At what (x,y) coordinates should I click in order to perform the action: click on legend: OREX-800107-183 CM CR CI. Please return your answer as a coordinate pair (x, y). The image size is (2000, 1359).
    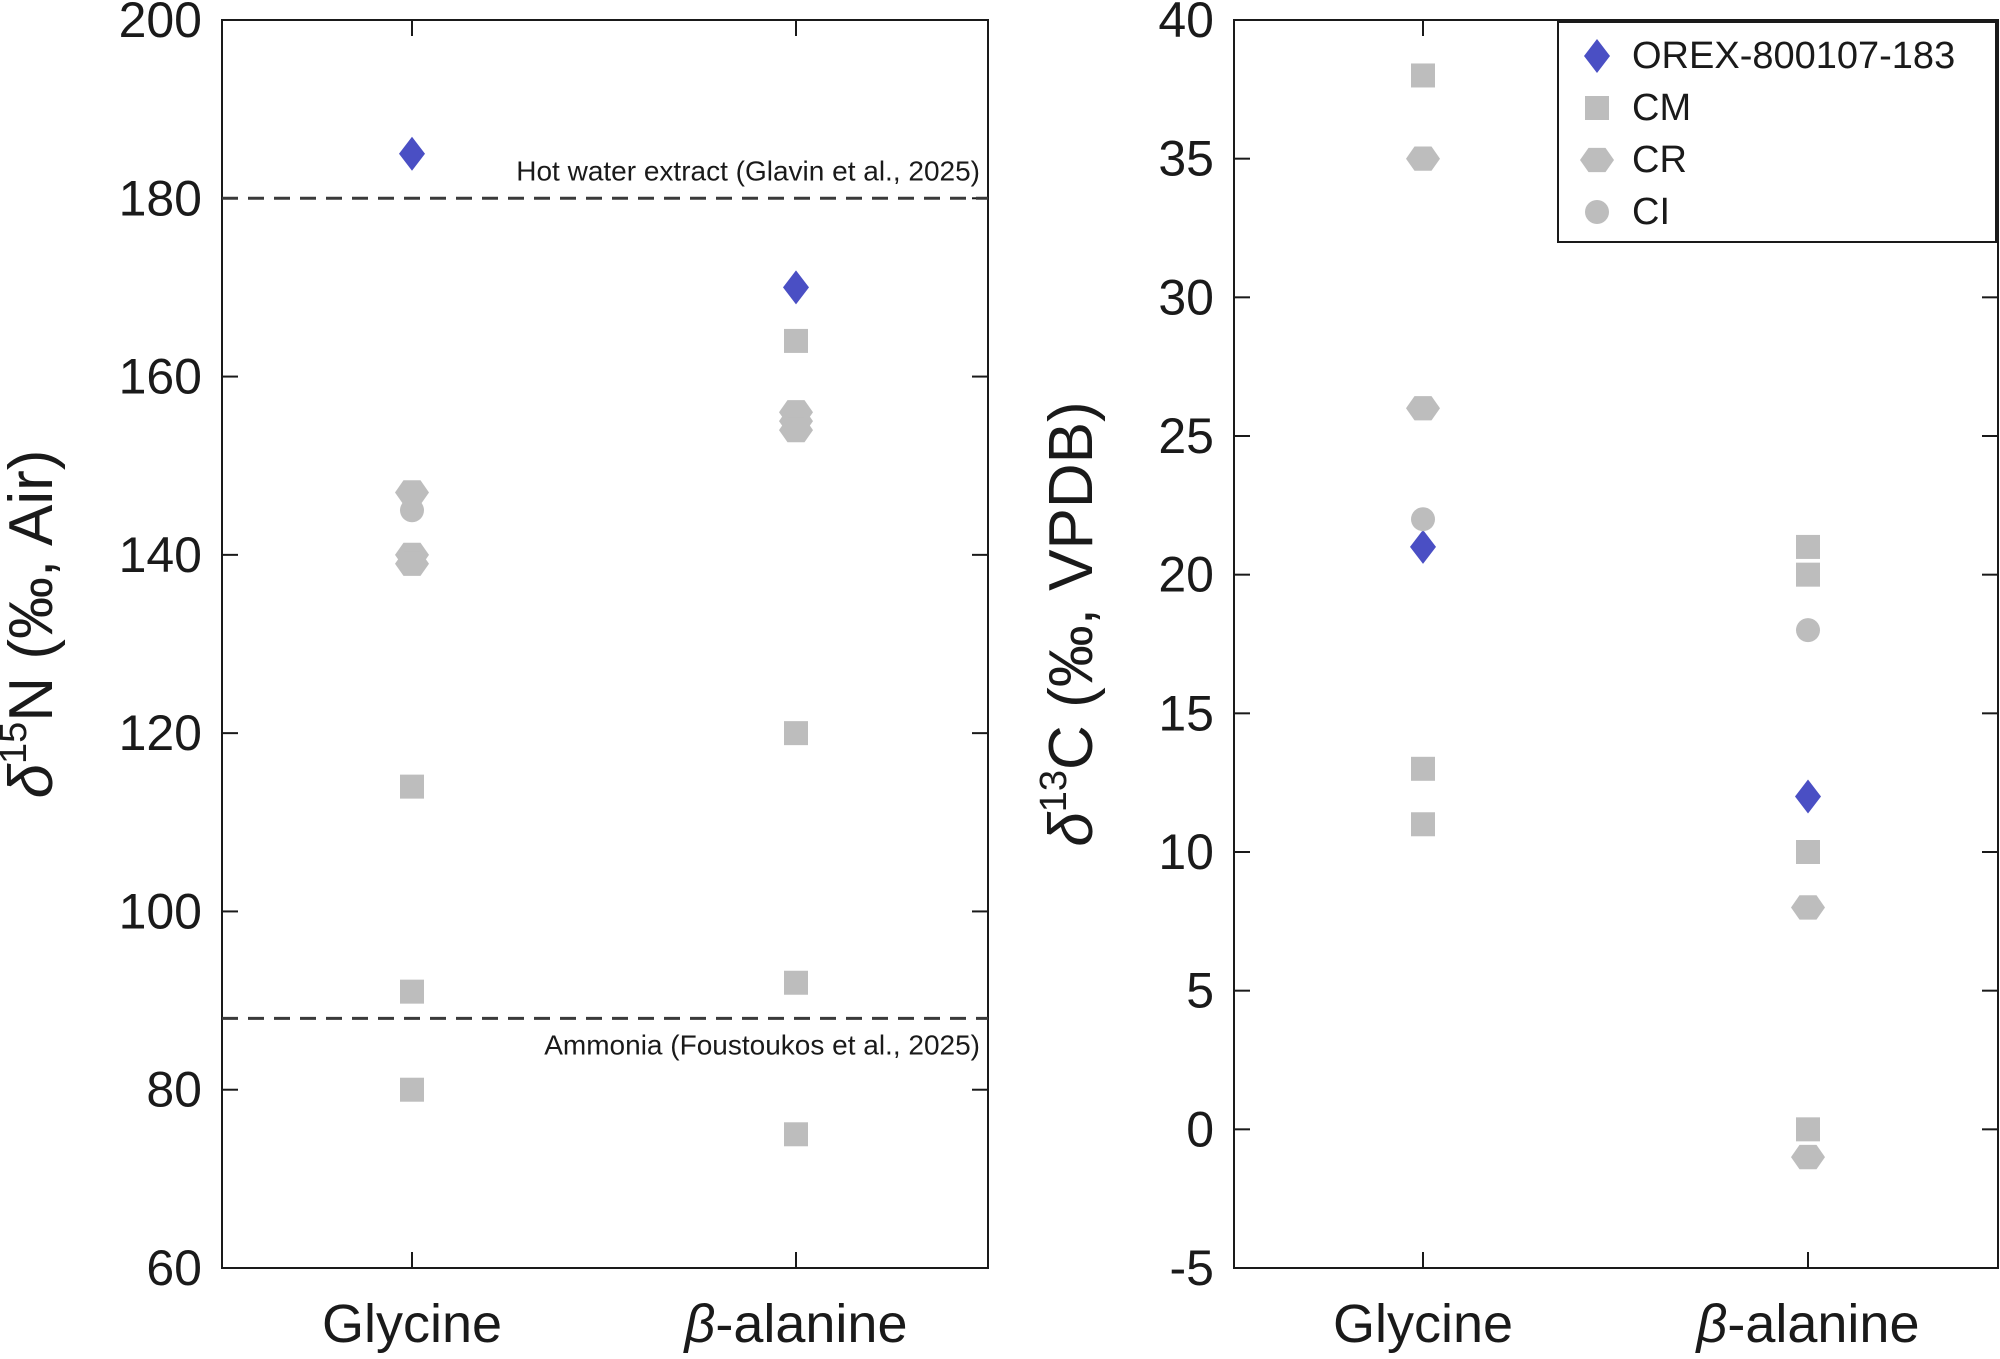
    Looking at the image, I should click on (1777, 132).